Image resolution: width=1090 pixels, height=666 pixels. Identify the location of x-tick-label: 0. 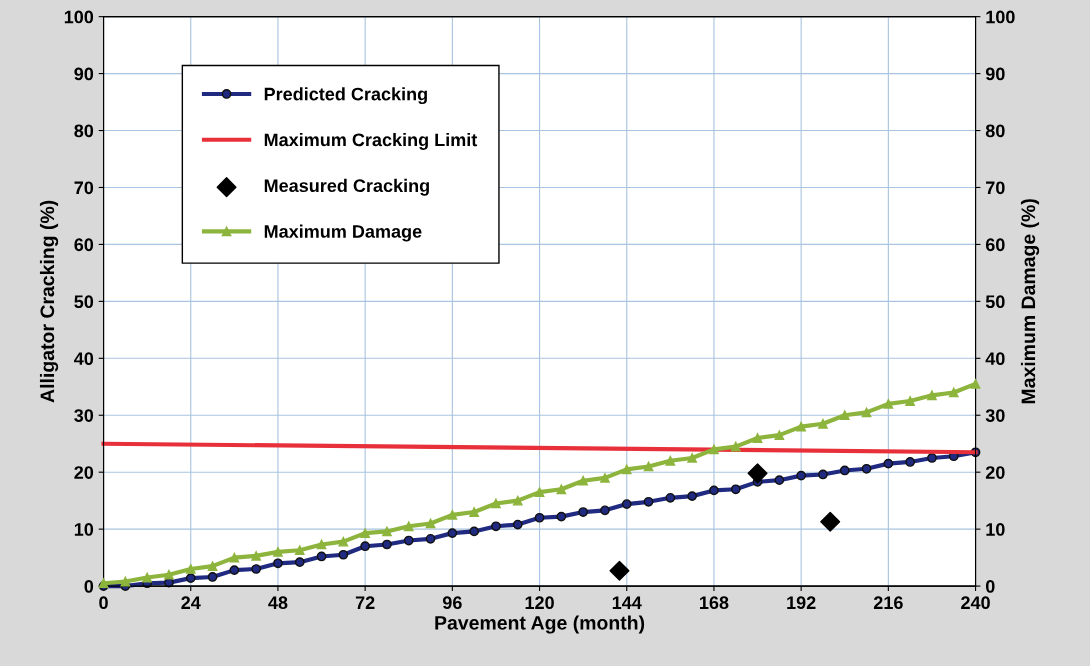
(103, 603).